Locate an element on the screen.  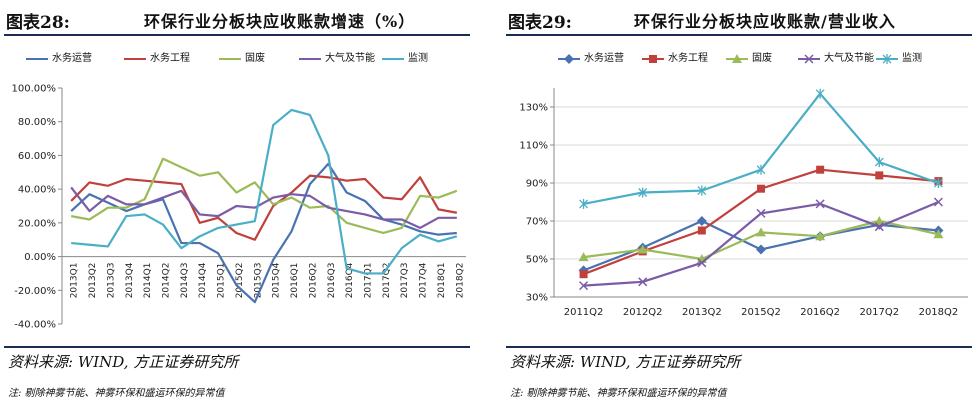
left-figure-header: 图表28: 环保行业分板块应收账款增速（%） is located at coordinates (237, 18).